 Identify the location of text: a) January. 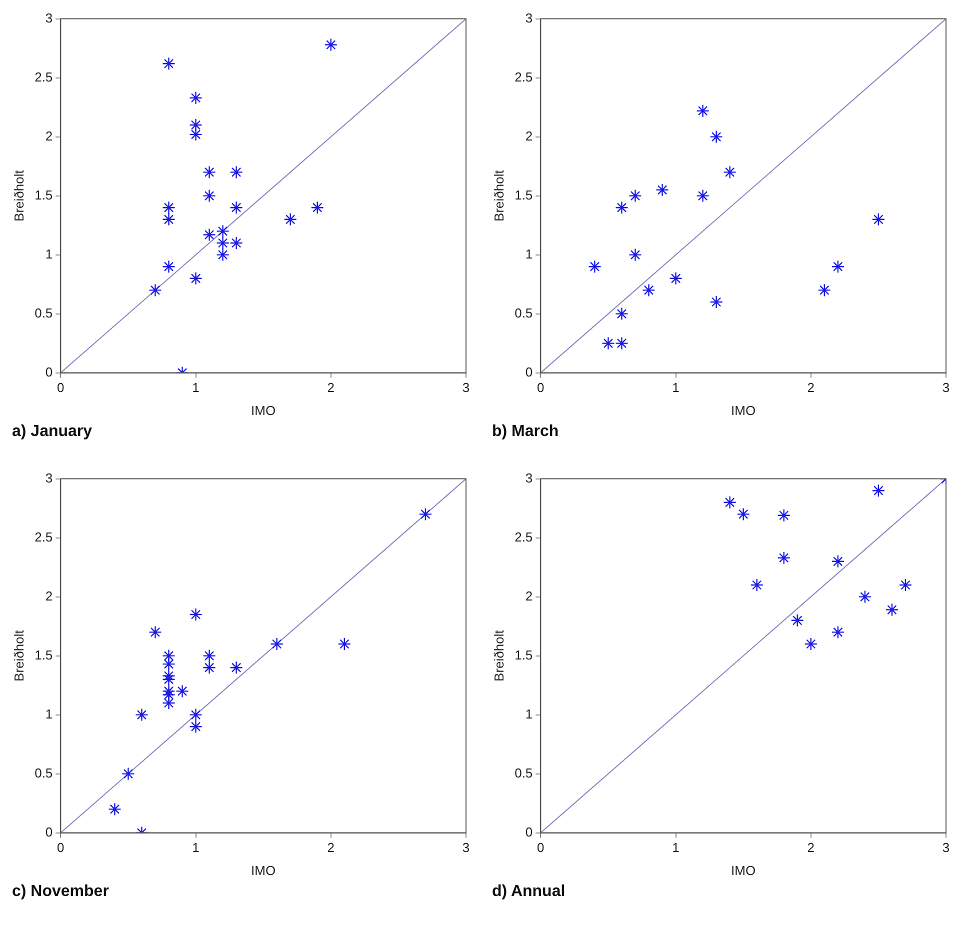
(52, 432).